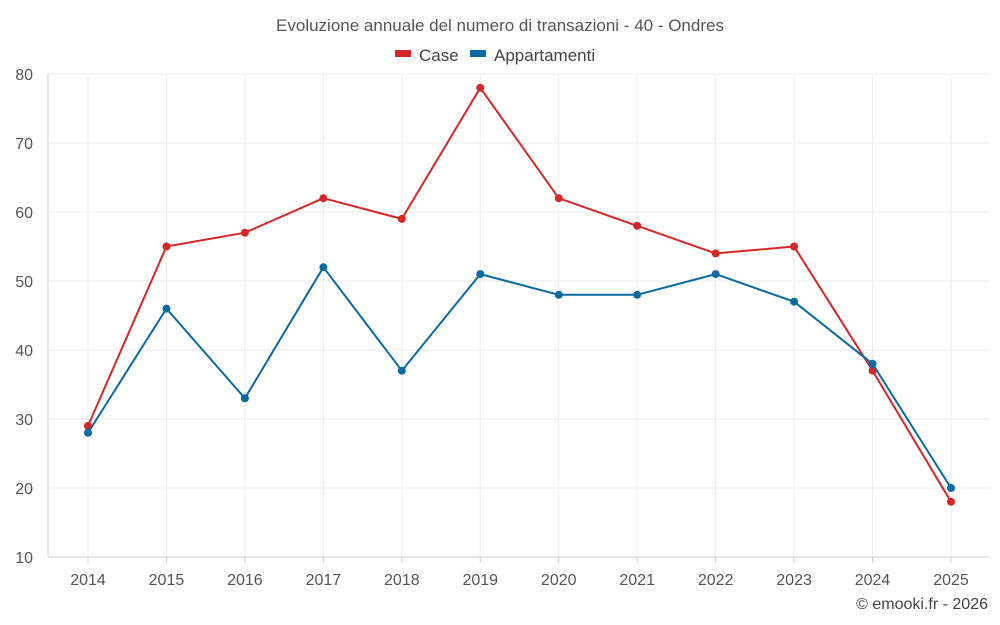 Image resolution: width=1000 pixels, height=625 pixels. Describe the element at coordinates (480, 274) in the screenshot. I see `data-point-appartamenti-2019` at that location.